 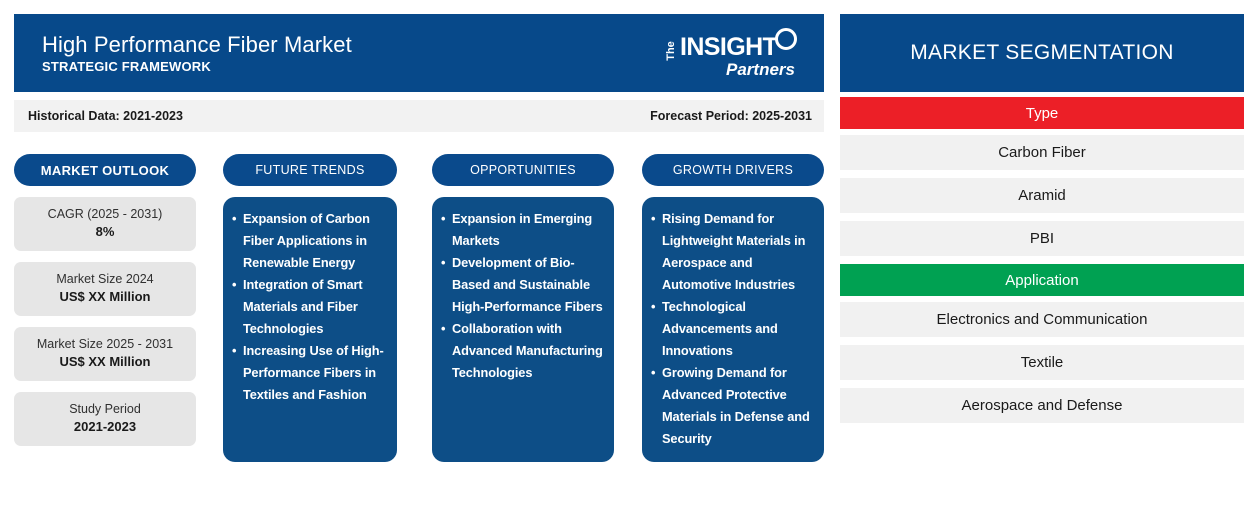 I want to click on segmentation-header: MARKET SEGMENTATION, so click(x=1042, y=53).